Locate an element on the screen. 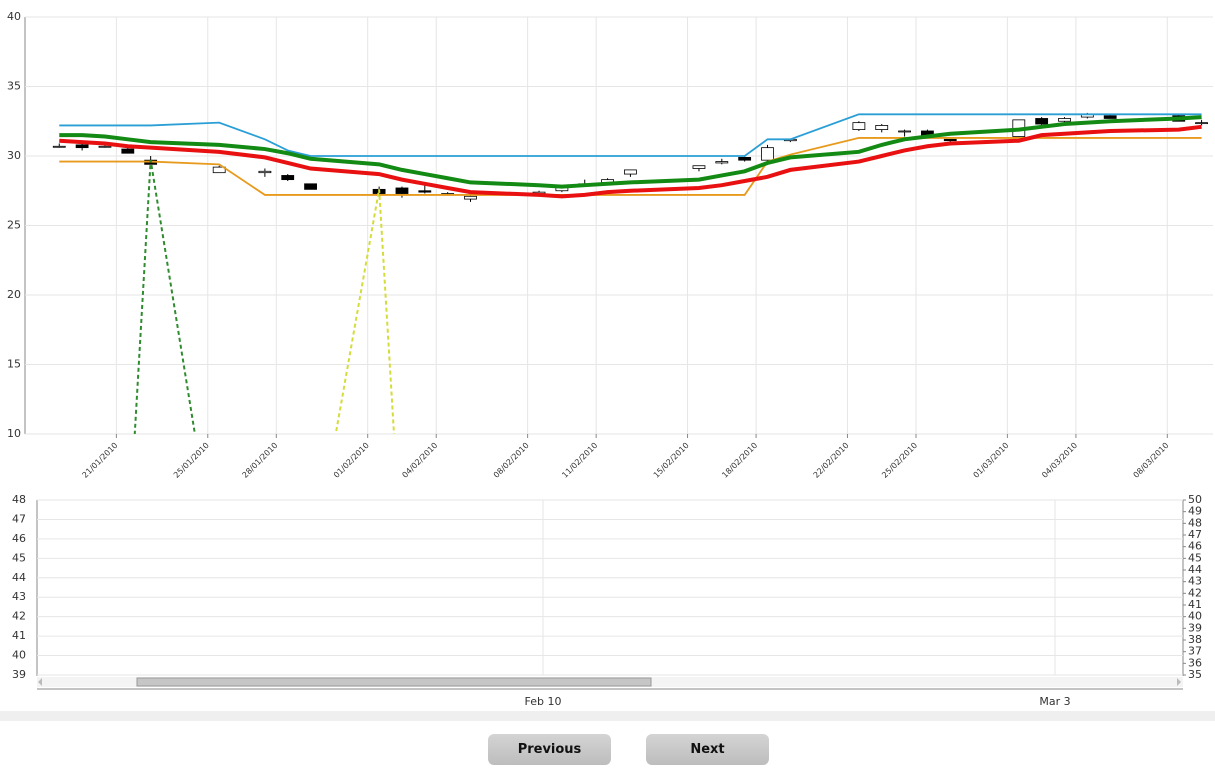 Image resolution: width=1215 pixels, height=771 pixels. x-tick-label: 22/02/2010 is located at coordinates (831, 460).